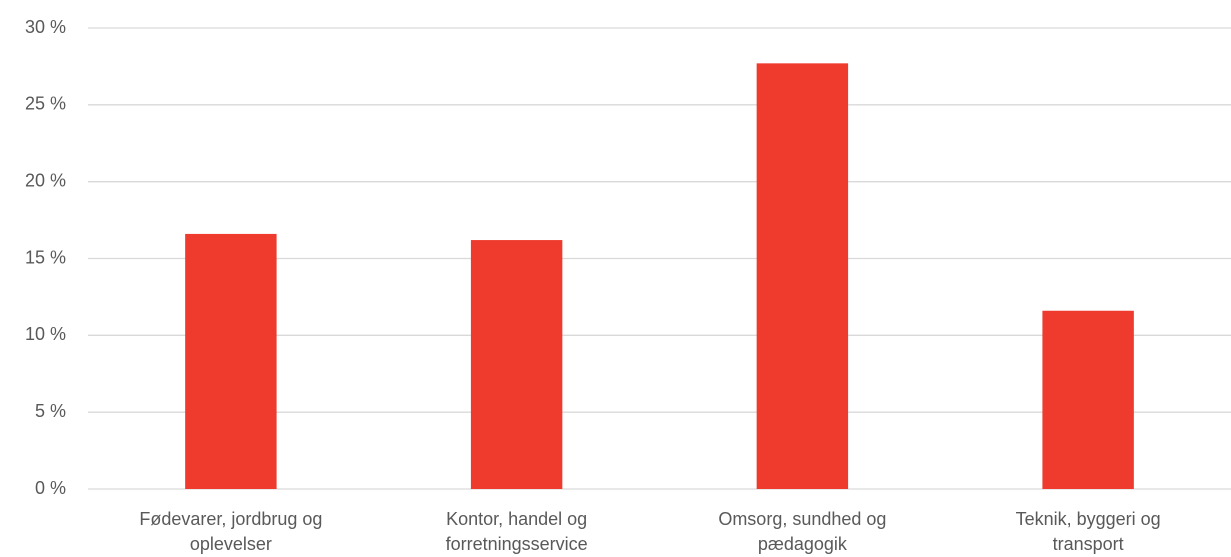 This screenshot has height=557, width=1231. Describe the element at coordinates (230, 531) in the screenshot. I see `x-tick-label: Fødevarer, jordbrug og oplevelser` at that location.